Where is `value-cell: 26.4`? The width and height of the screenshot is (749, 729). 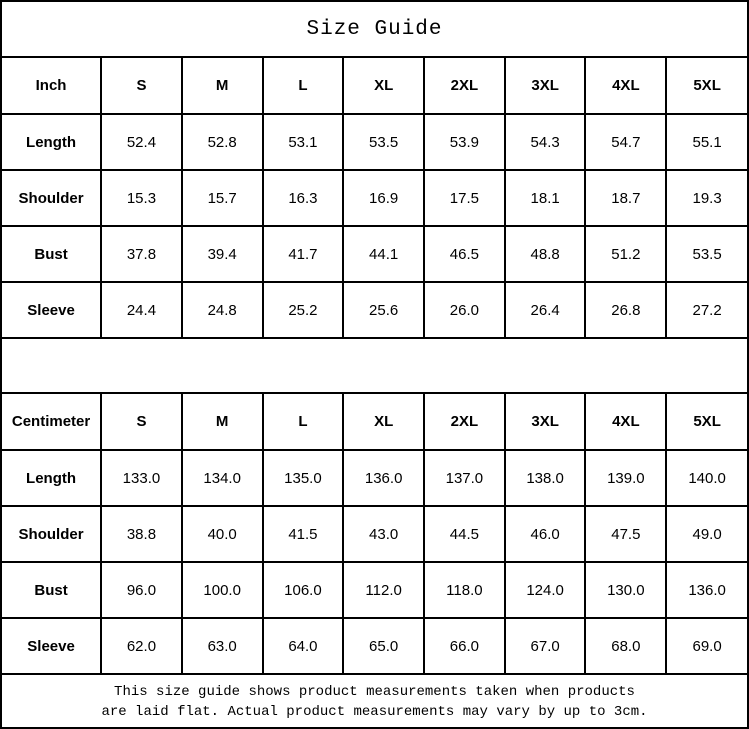
value-cell: 26.4 is located at coordinates (545, 310).